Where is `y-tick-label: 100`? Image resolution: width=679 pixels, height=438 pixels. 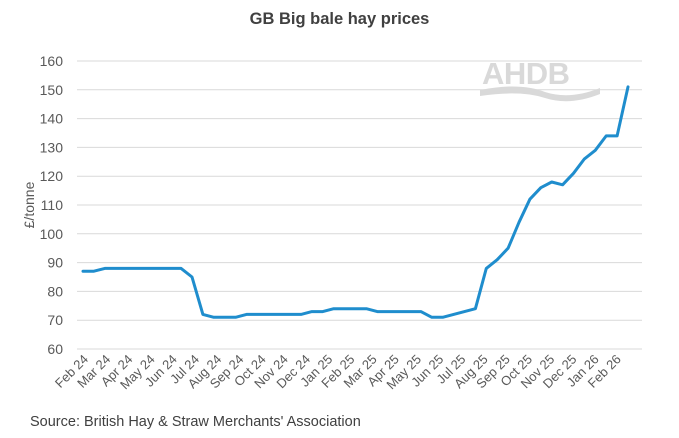 y-tick-label: 100 is located at coordinates (52, 234).